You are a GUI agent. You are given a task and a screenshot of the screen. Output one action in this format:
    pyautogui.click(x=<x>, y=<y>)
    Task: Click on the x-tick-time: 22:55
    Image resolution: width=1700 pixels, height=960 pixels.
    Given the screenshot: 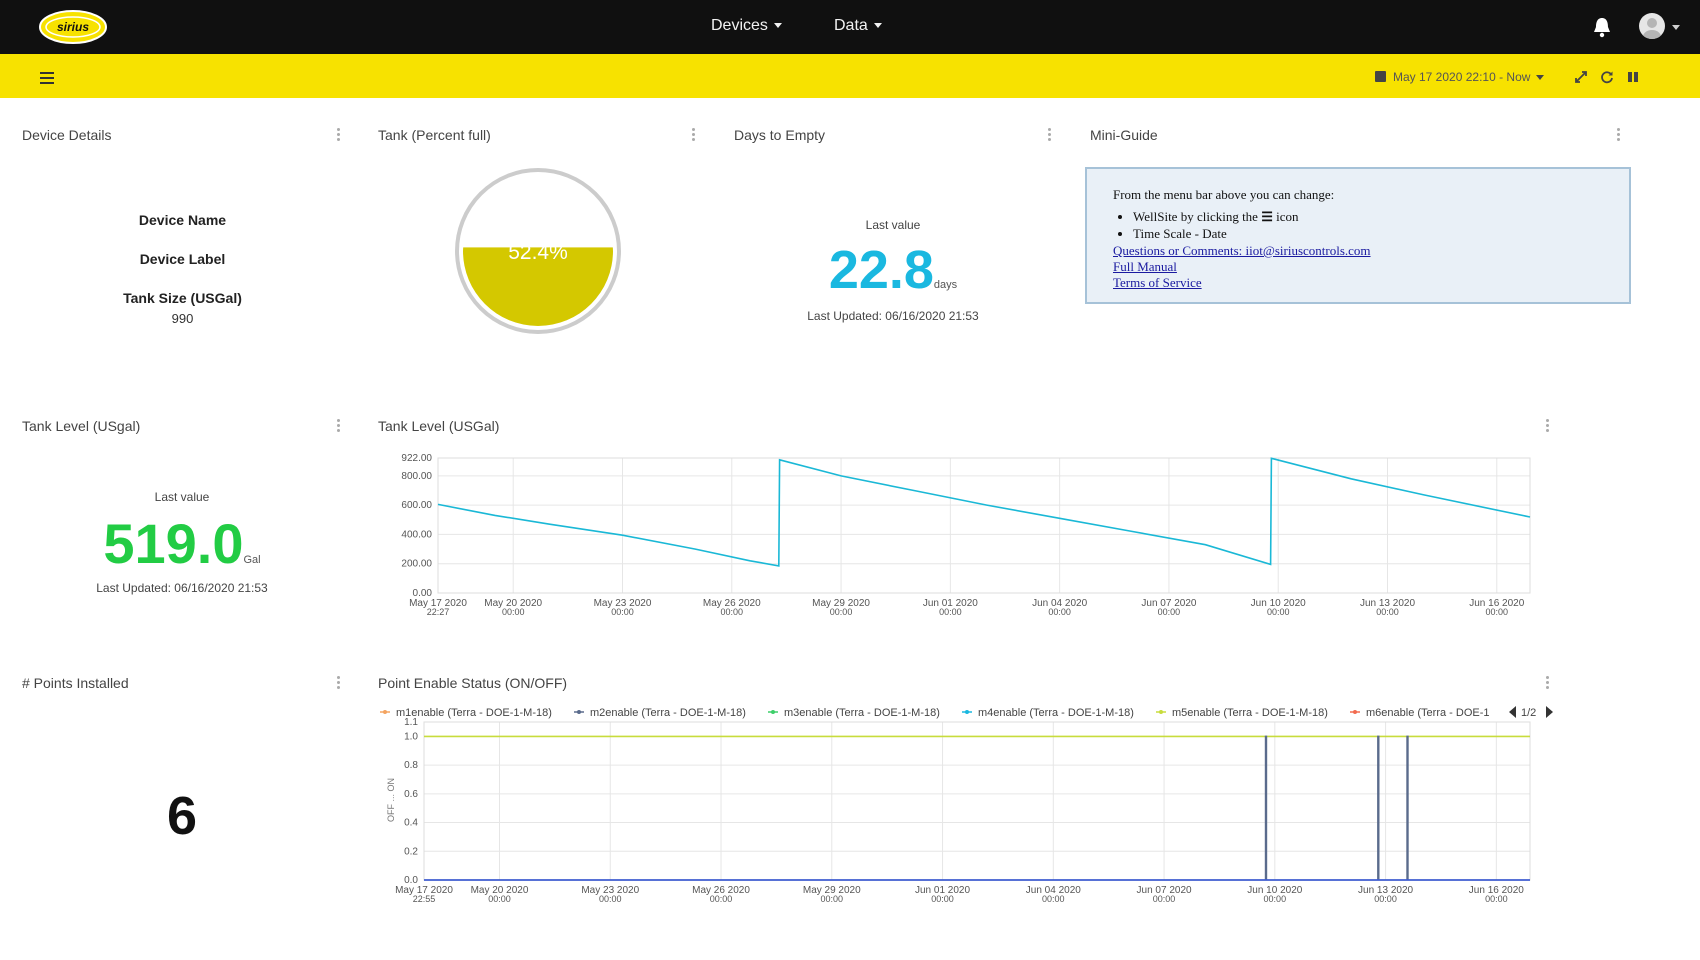 What is the action you would take?
    pyautogui.click(x=424, y=899)
    